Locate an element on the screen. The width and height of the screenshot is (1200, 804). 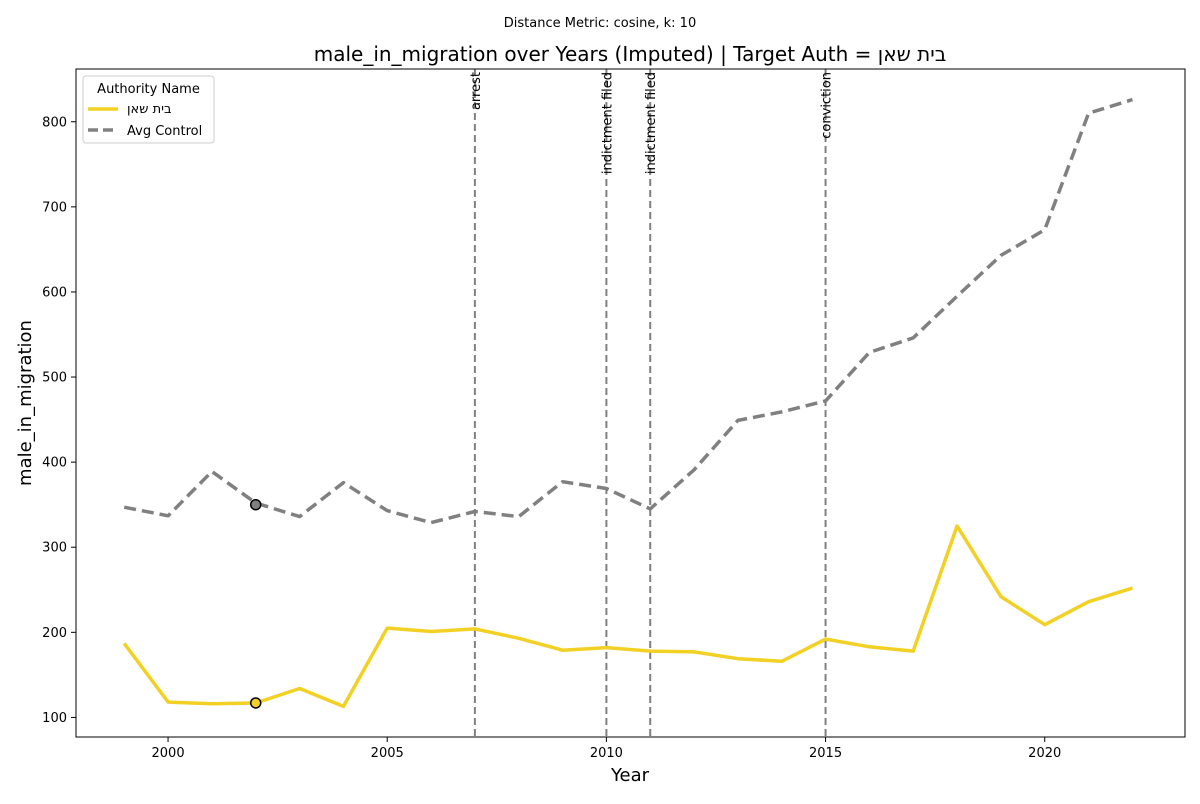
x-tick-label: 2015 is located at coordinates (825, 753).